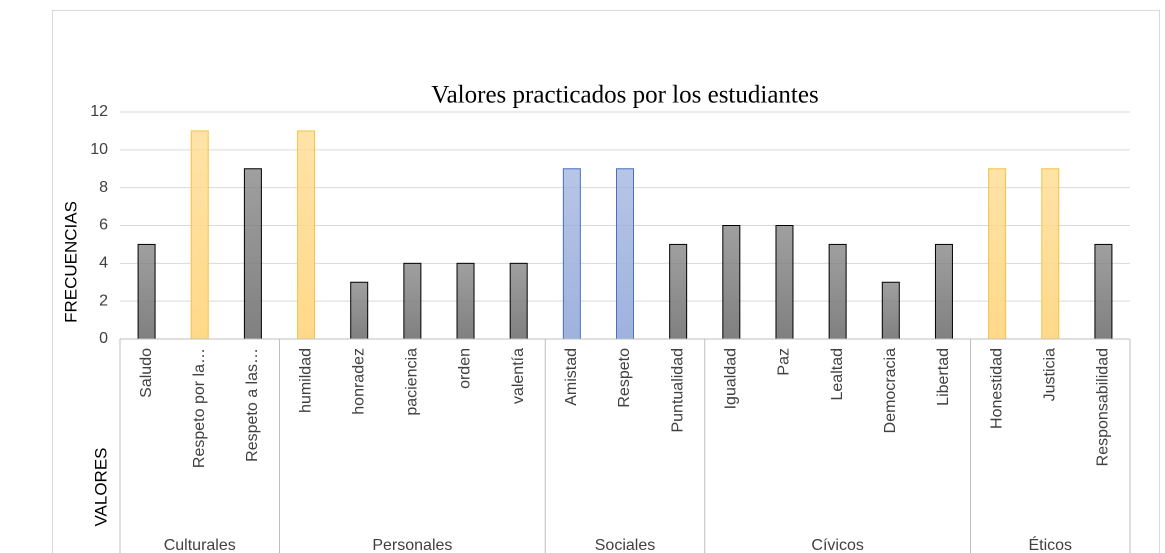 The width and height of the screenshot is (1165, 553). What do you see at coordinates (99, 111) in the screenshot?
I see `y-tick-label: 12` at bounding box center [99, 111].